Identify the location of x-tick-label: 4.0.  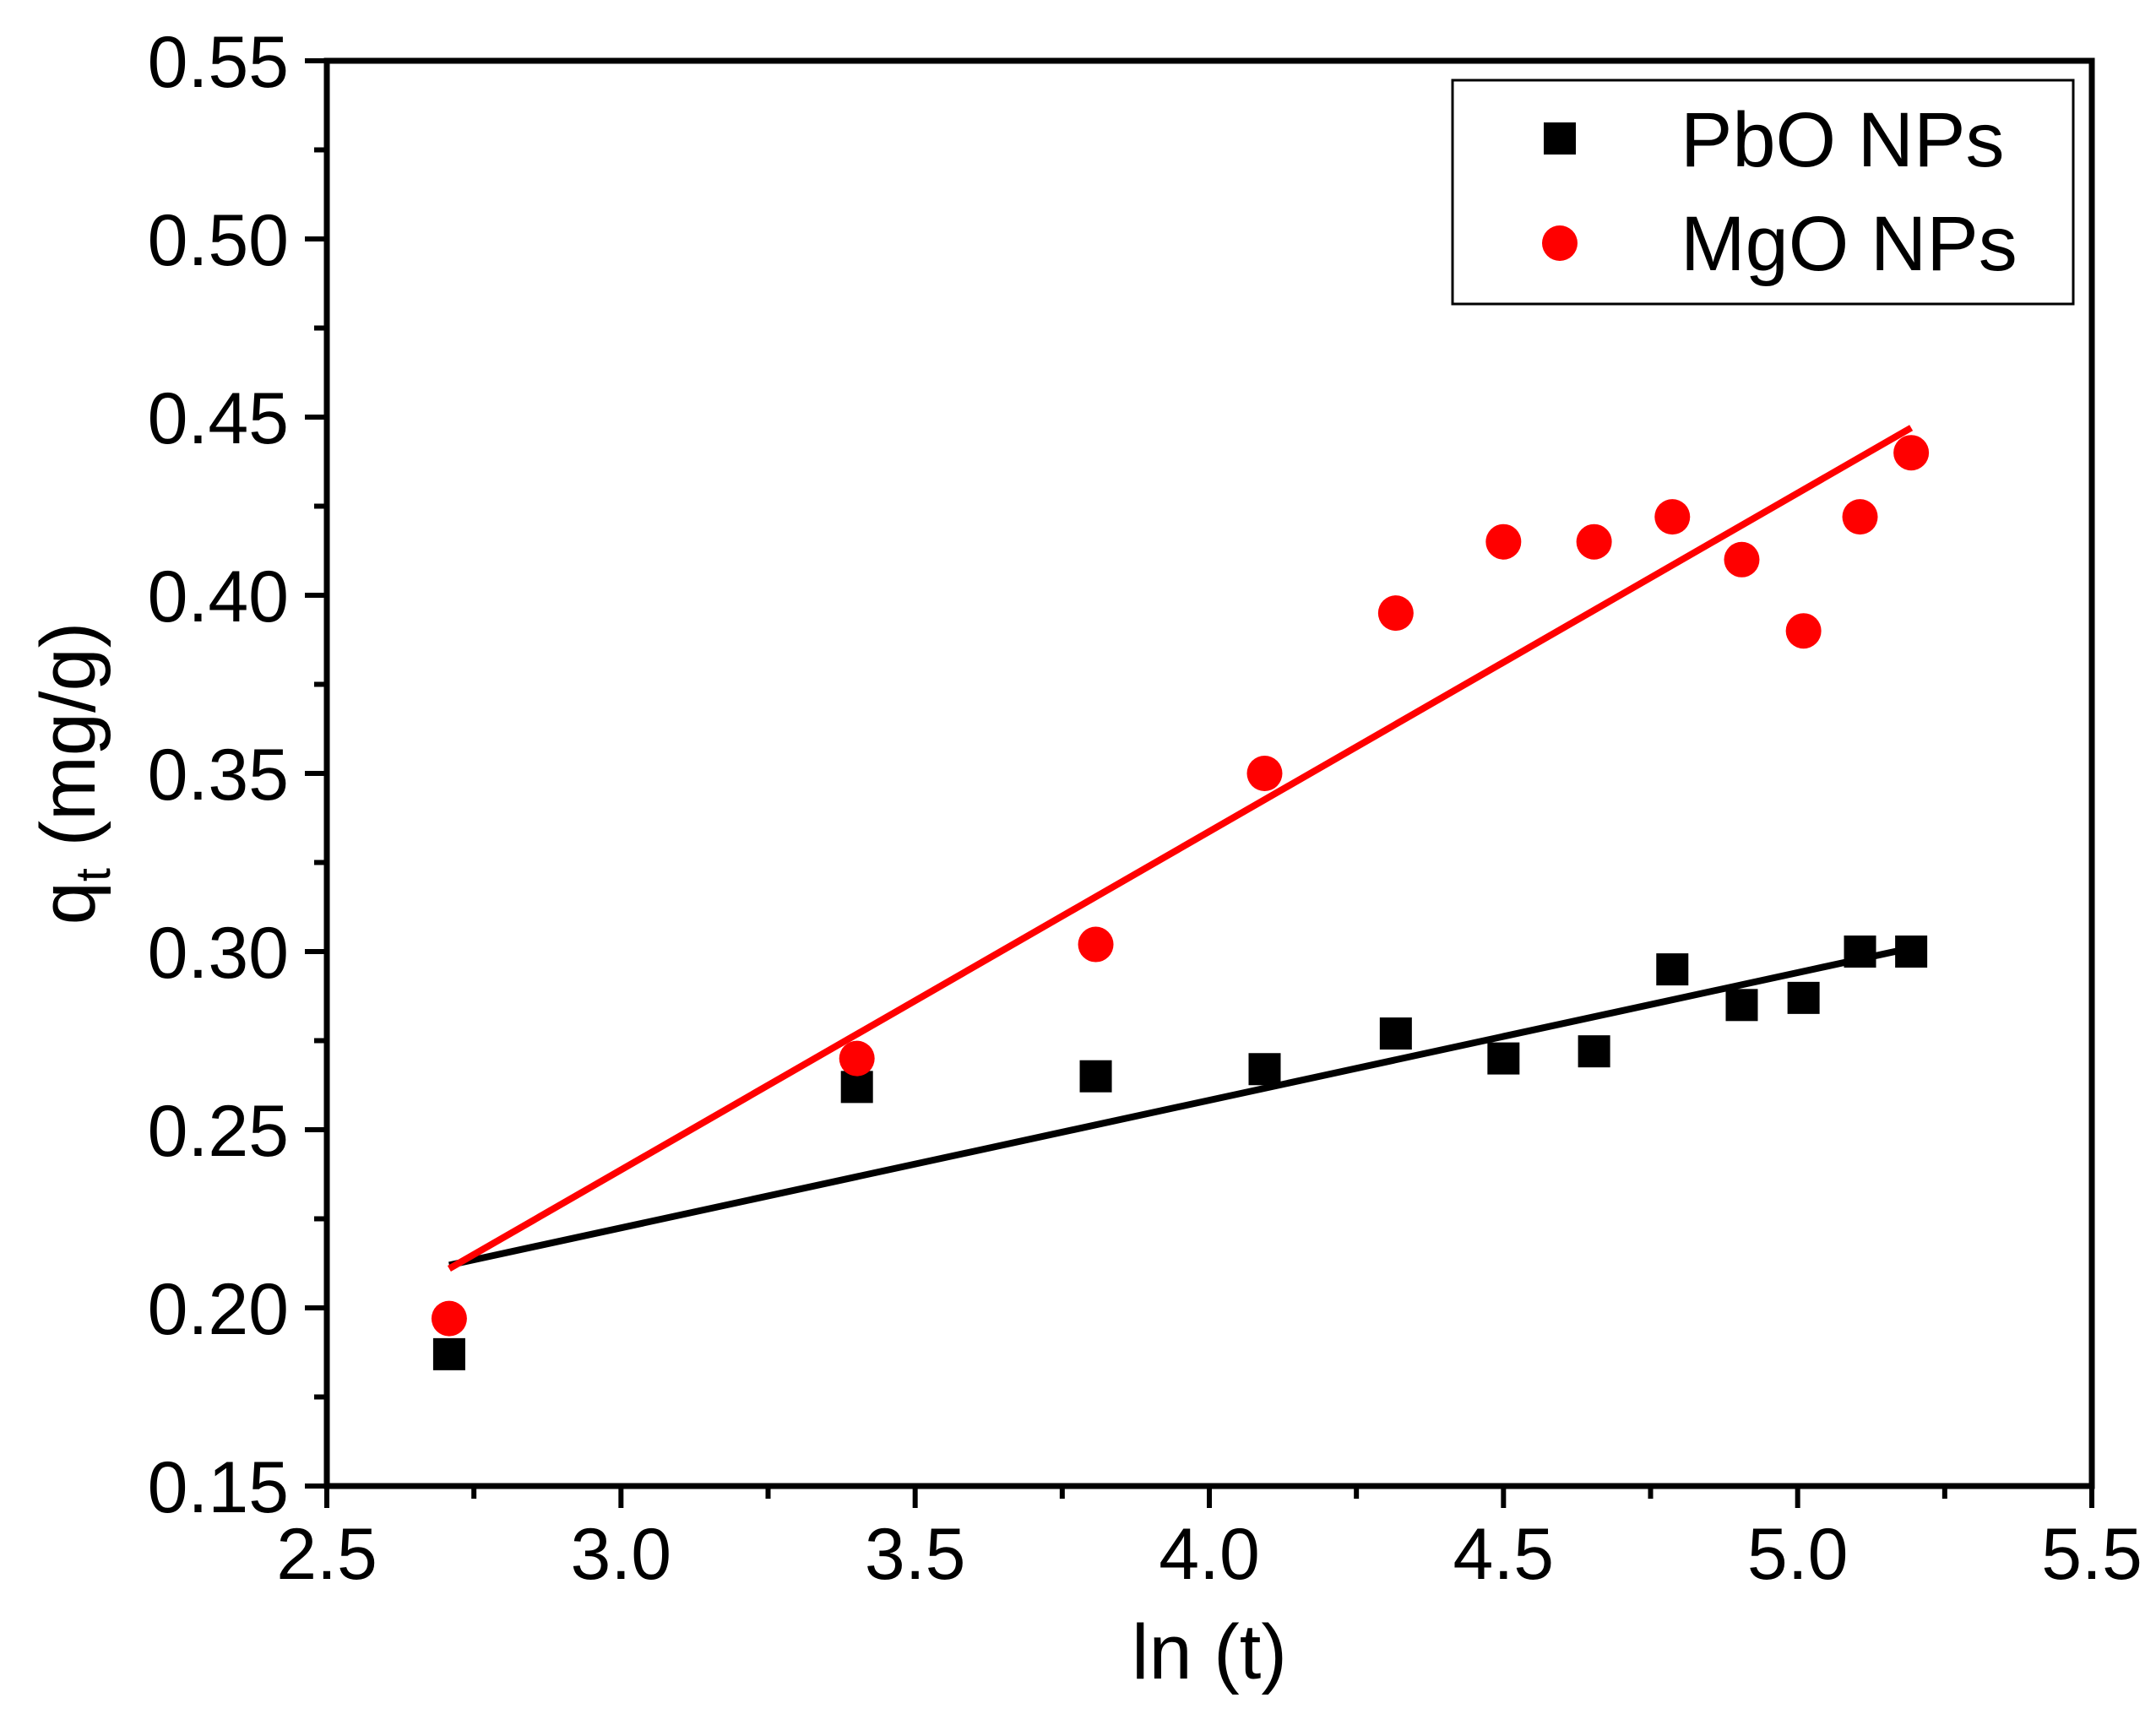
(1209, 1555).